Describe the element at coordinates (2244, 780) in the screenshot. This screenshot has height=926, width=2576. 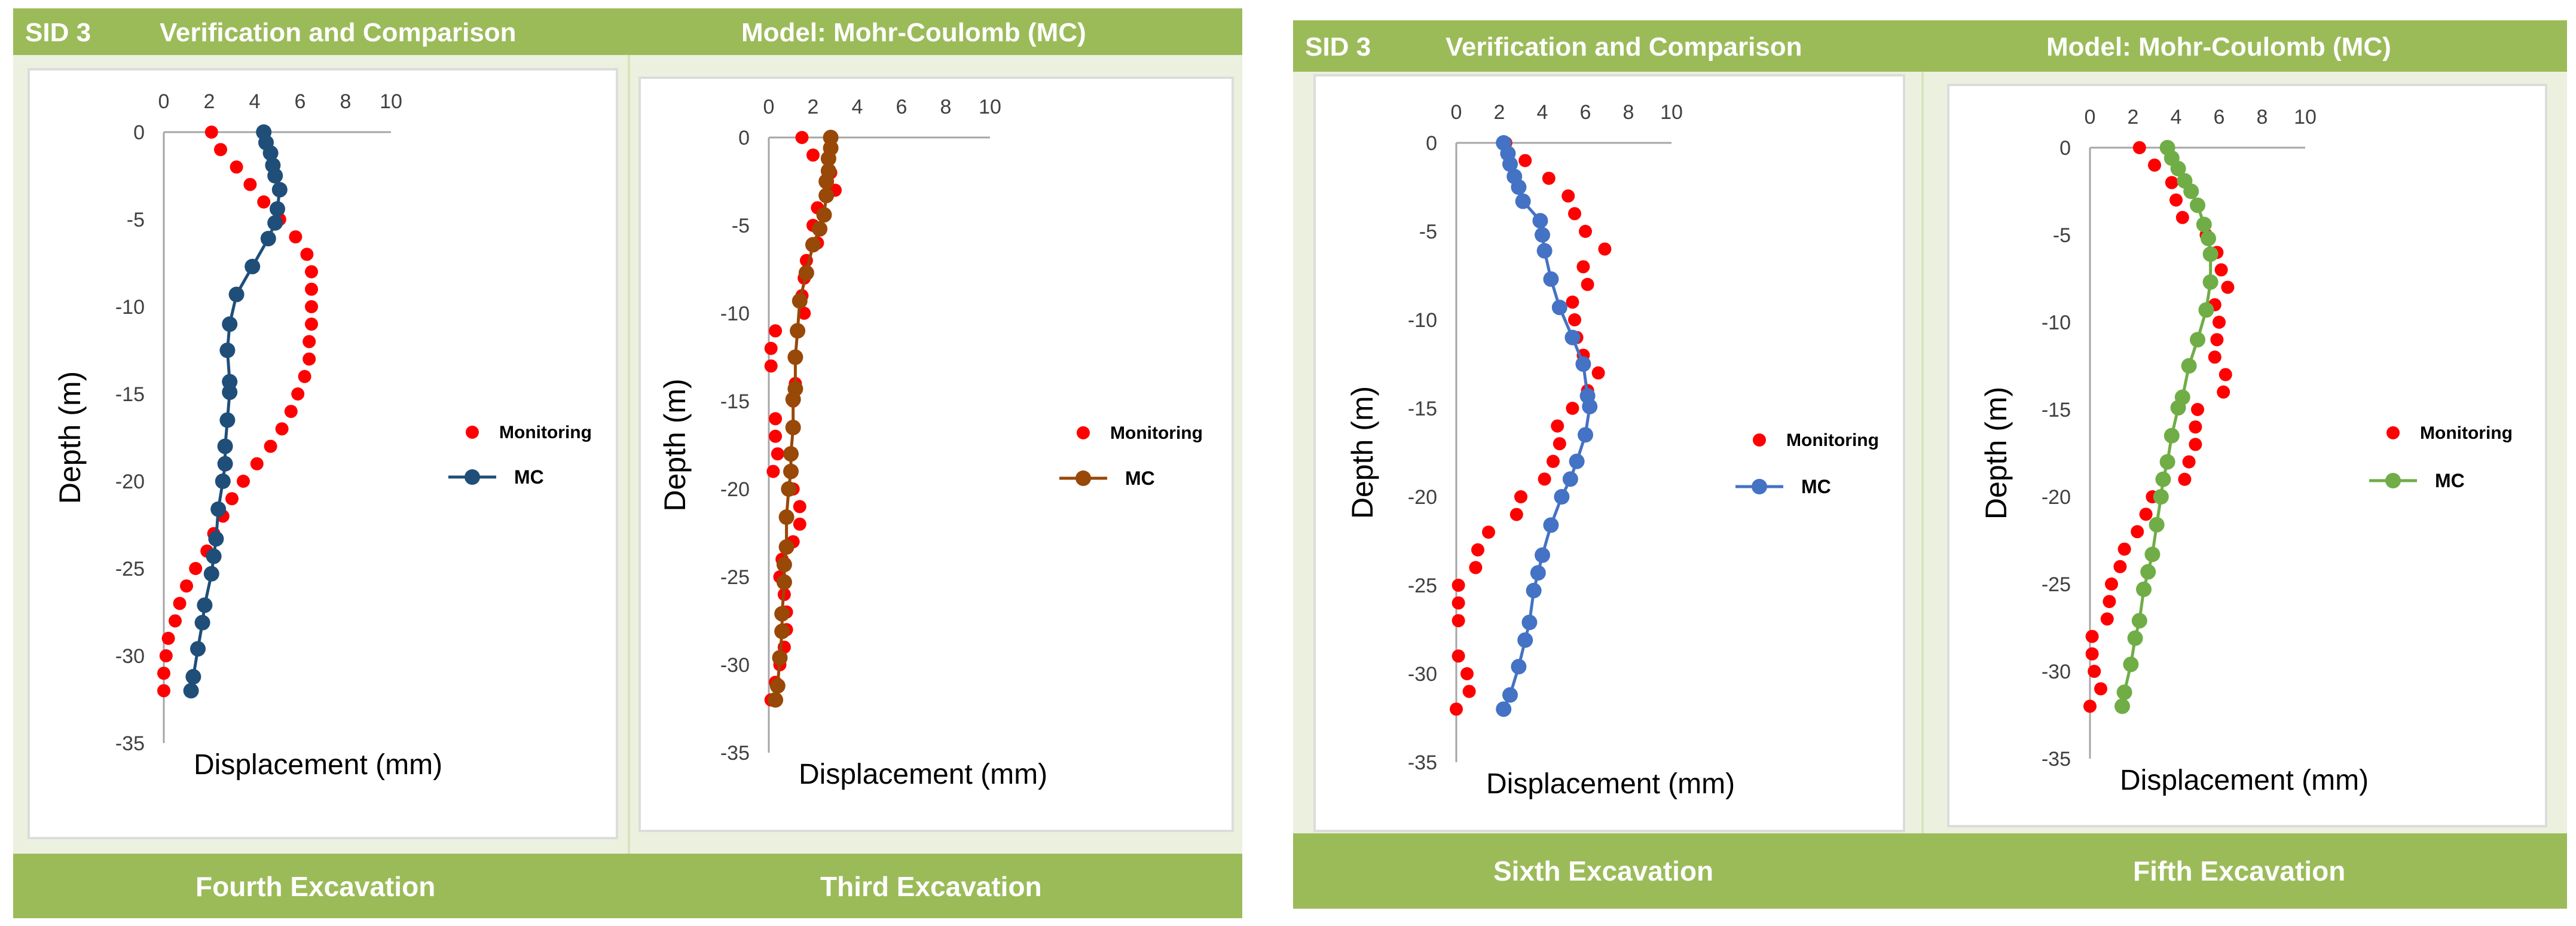
I see `x-axis-title: Displacement (mm)` at that location.